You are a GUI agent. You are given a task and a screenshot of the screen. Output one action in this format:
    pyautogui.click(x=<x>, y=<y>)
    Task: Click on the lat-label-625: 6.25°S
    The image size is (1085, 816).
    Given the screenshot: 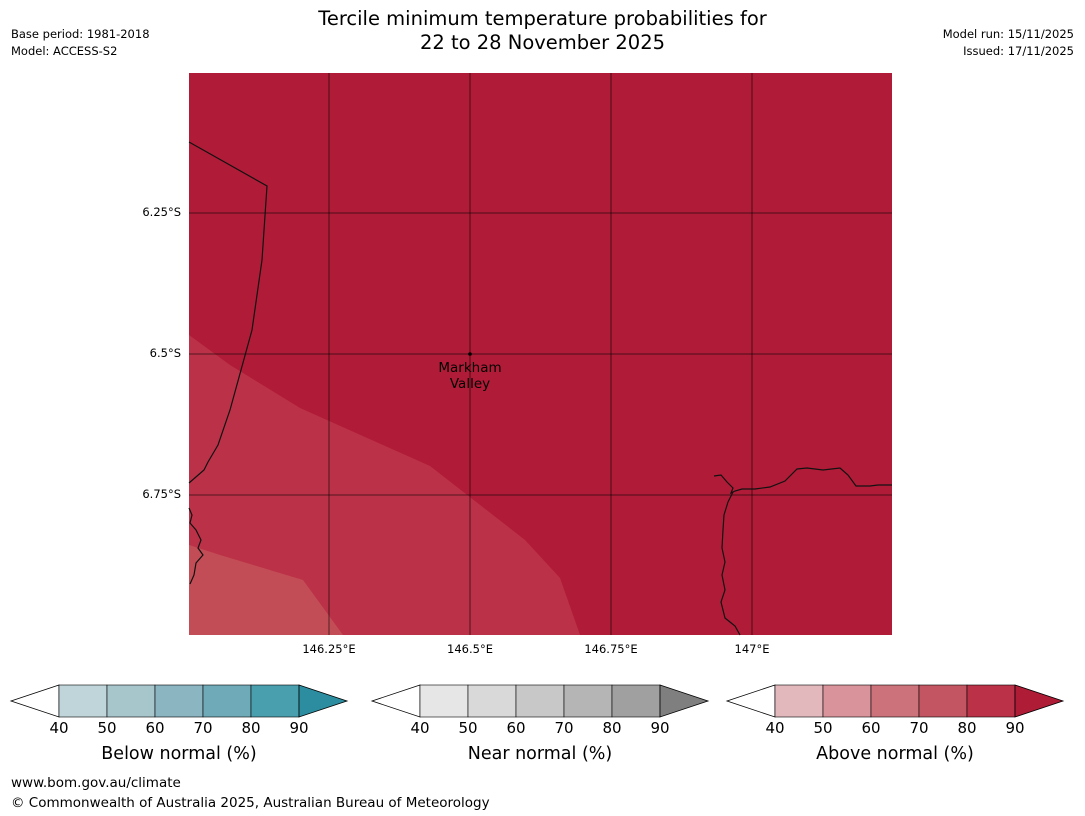 What is the action you would take?
    pyautogui.click(x=161, y=212)
    